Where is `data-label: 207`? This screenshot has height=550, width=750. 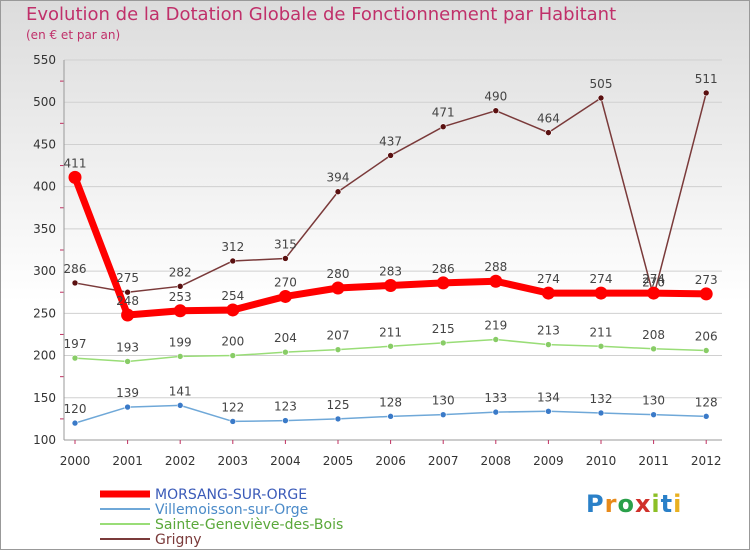 data-label: 207 is located at coordinates (338, 336).